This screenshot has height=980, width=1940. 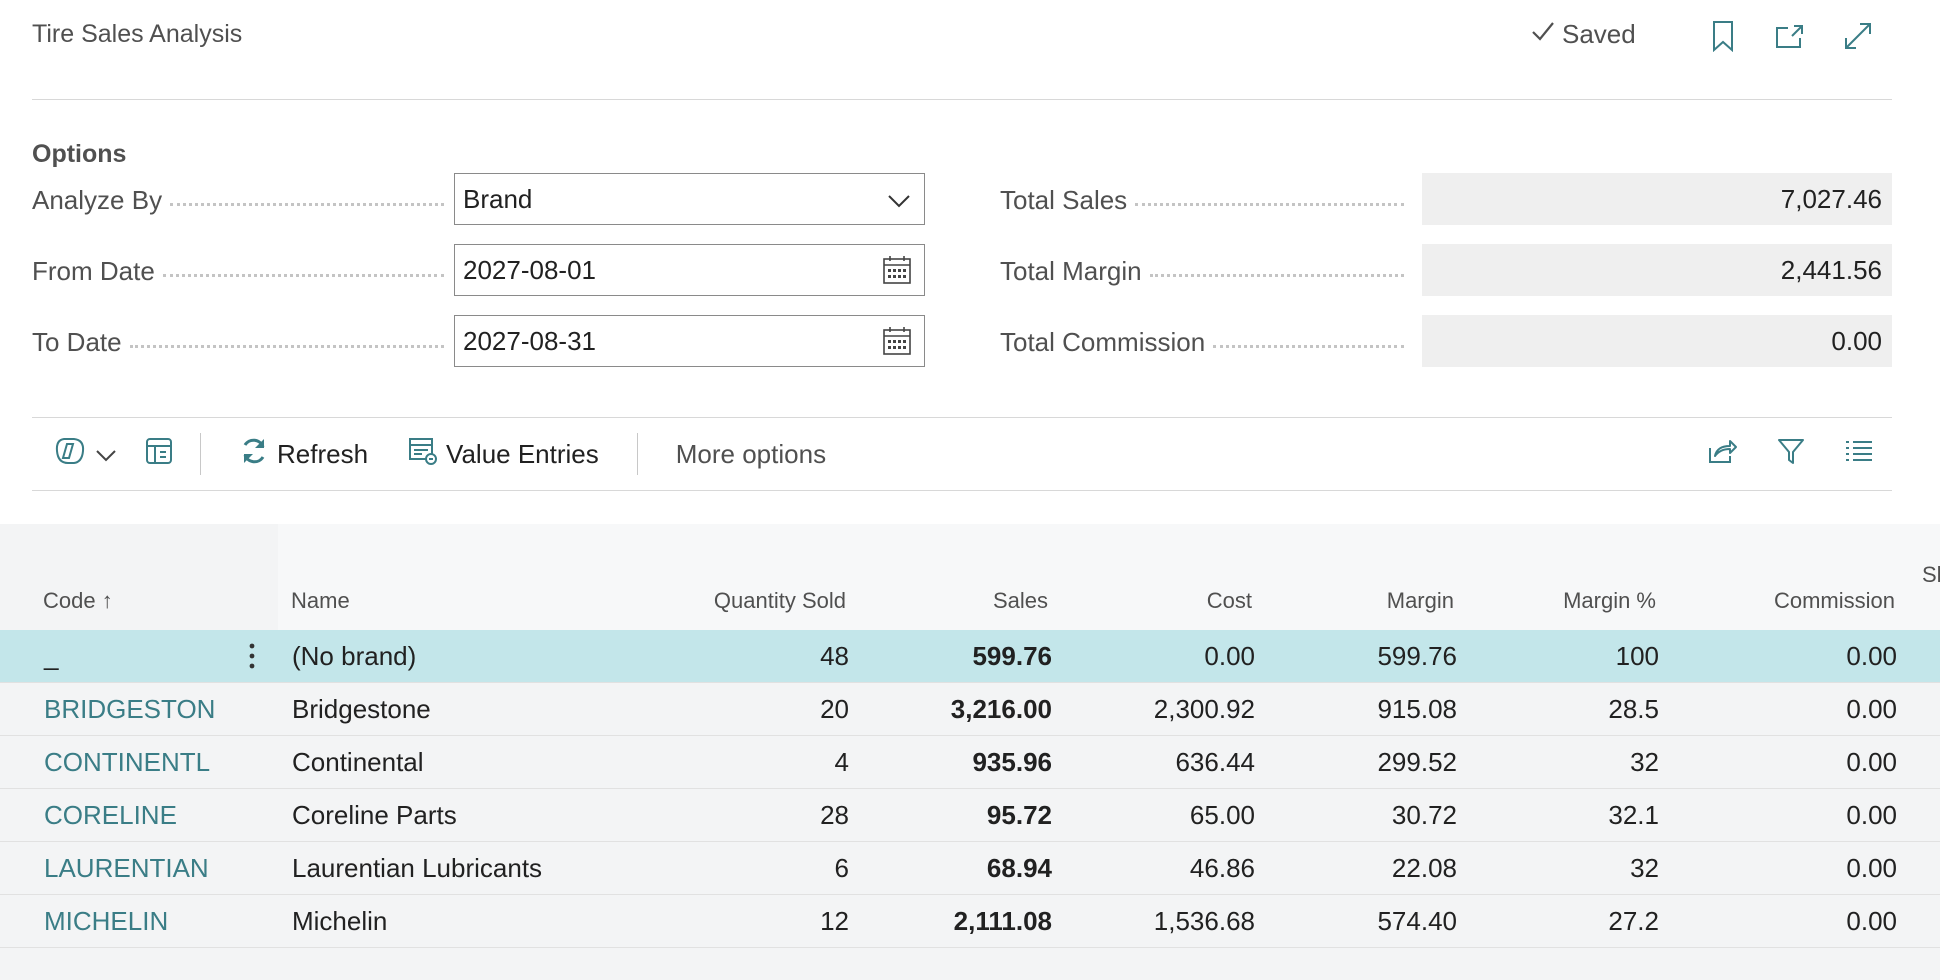 What do you see at coordinates (1206, 200) in the screenshot?
I see `total-sales-field-row: Total Sales` at bounding box center [1206, 200].